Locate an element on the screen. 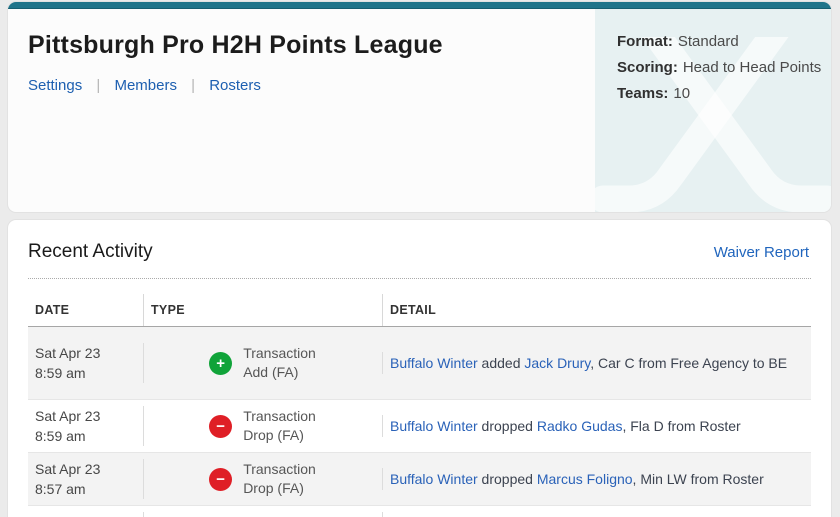 This screenshot has height=517, width=840. type-cell: + Transaction Add (FA) is located at coordinates (262, 363).